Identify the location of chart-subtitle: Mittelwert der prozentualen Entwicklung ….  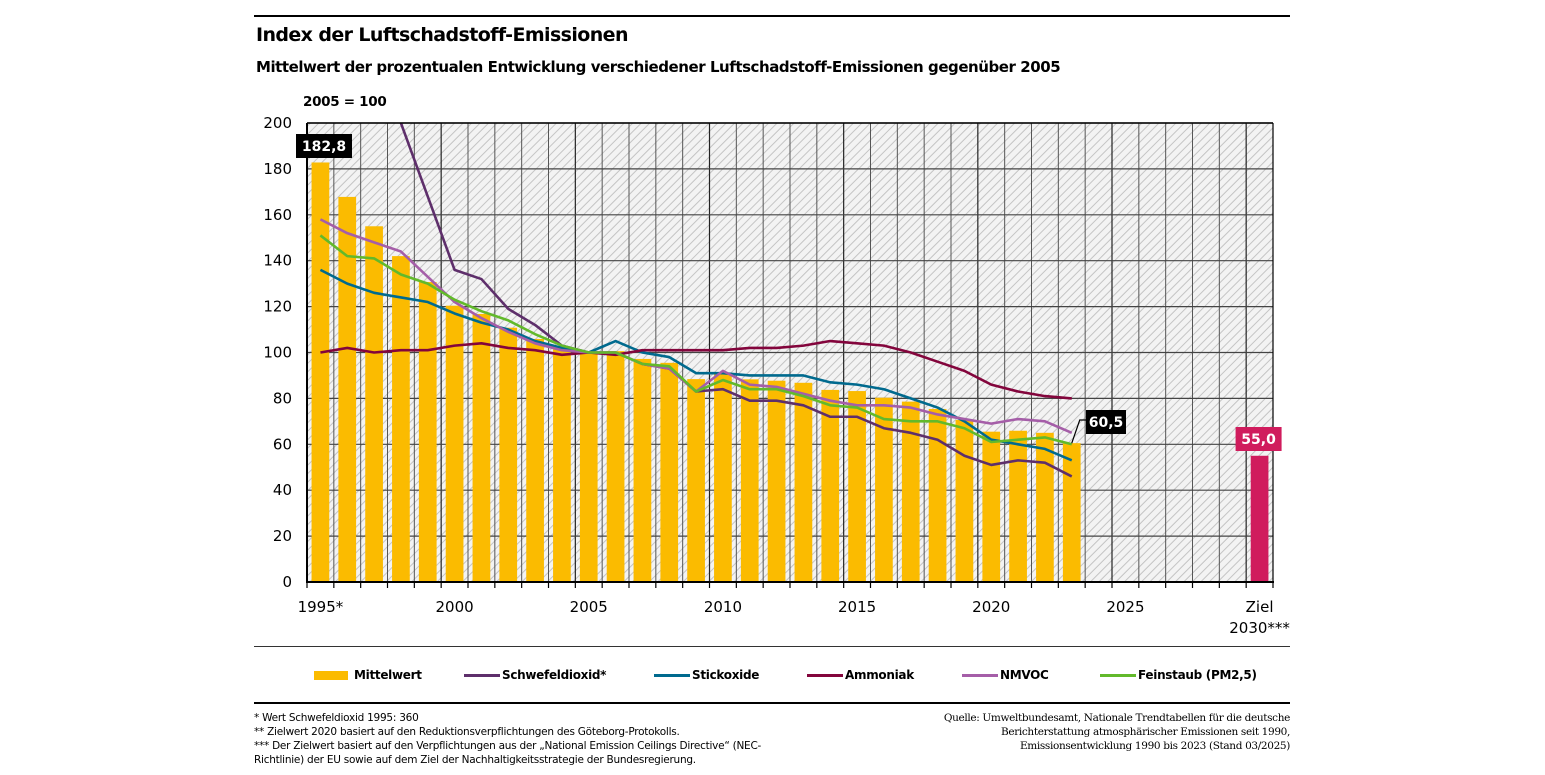
(658, 67).